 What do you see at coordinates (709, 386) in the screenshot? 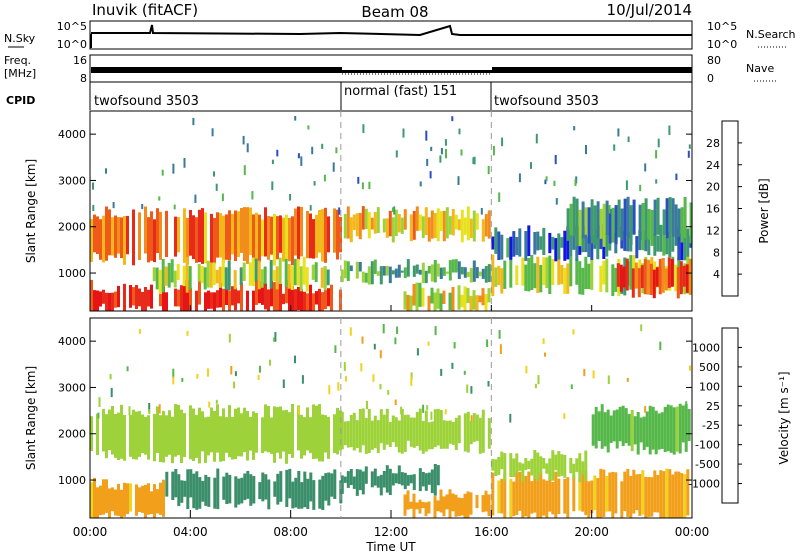
I see `velocity-colorbar-tick-label: 100` at bounding box center [709, 386].